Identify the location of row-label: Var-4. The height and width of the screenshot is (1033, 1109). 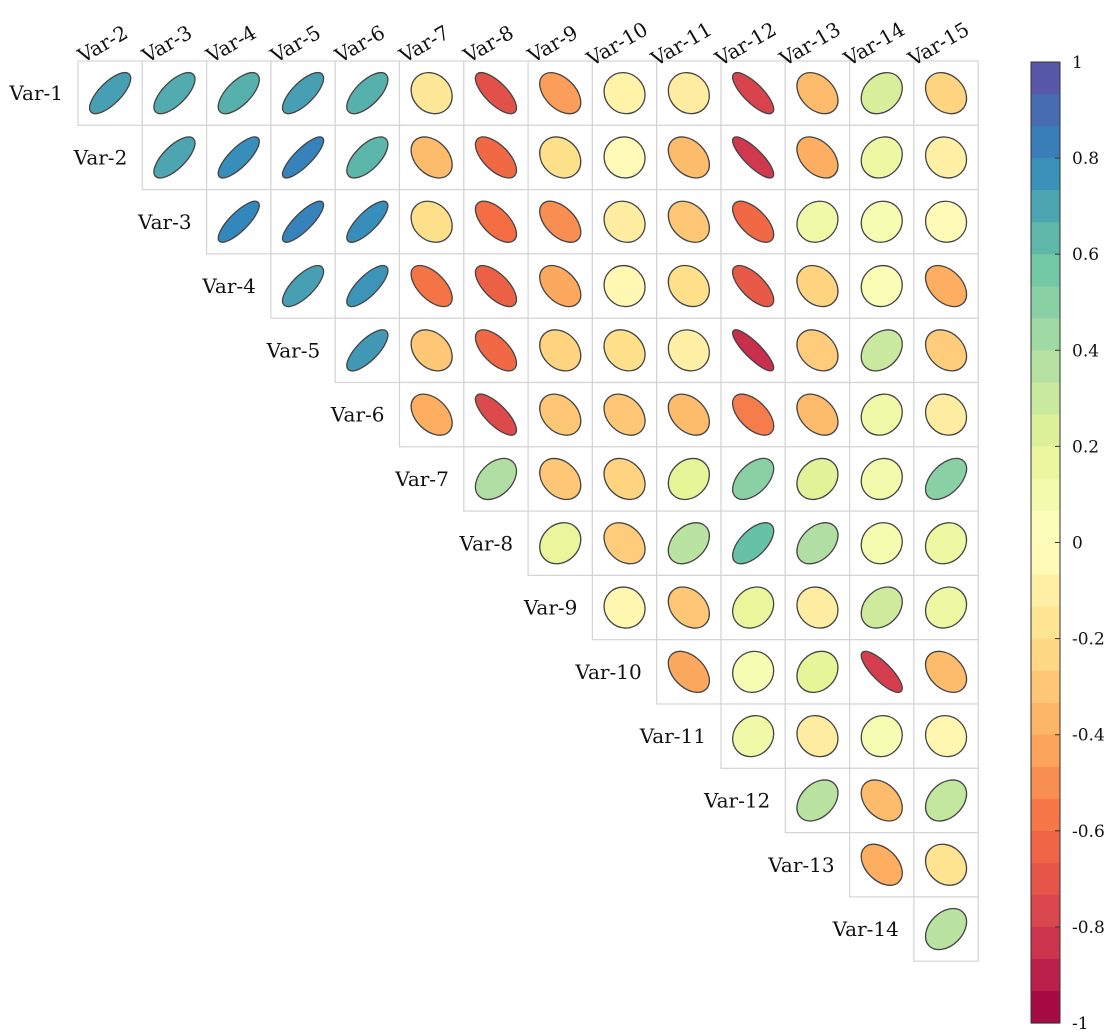
(228, 286).